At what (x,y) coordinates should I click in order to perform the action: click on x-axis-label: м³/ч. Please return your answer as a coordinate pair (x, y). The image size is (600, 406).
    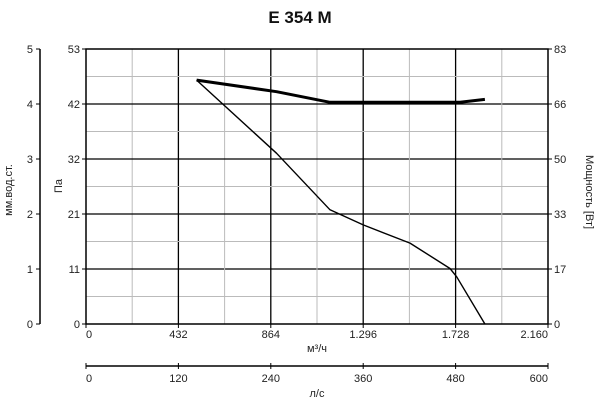
    Looking at the image, I should click on (317, 349).